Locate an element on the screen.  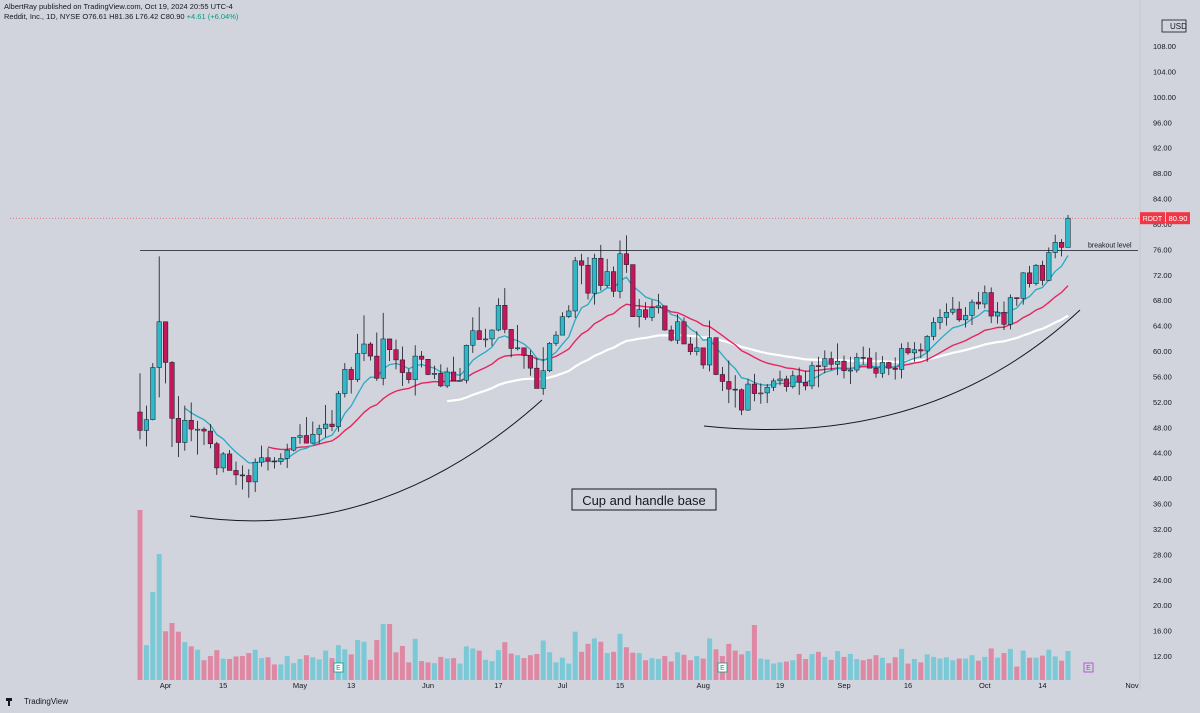
x-tick-label: Apr is located at coordinates (166, 685).